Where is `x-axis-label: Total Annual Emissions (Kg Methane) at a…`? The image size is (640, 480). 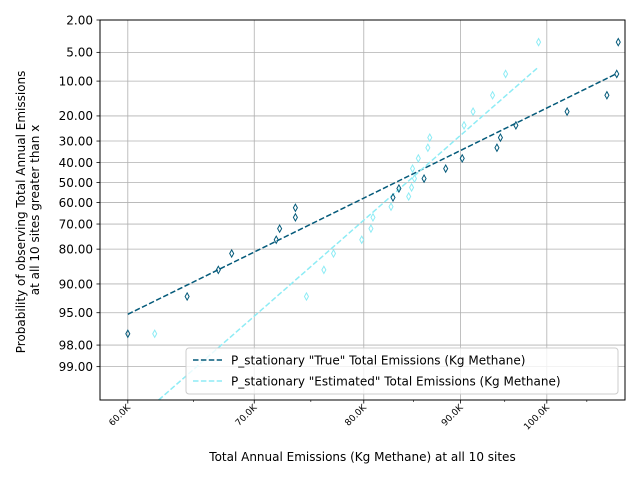
x-axis-label: Total Annual Emissions (Kg Methane) at a… is located at coordinates (361, 457).